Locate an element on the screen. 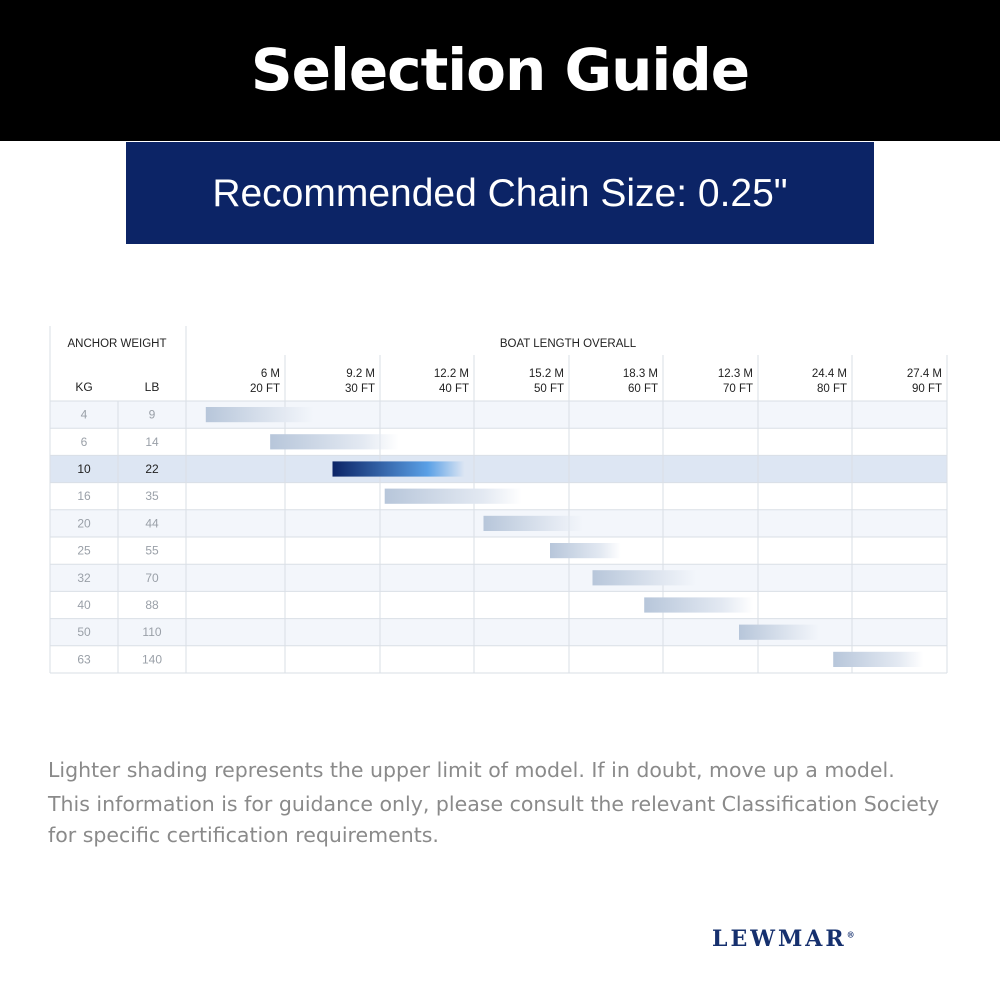 The height and width of the screenshot is (1000, 1000). title-bar: Selection Guide is located at coordinates (500, 70).